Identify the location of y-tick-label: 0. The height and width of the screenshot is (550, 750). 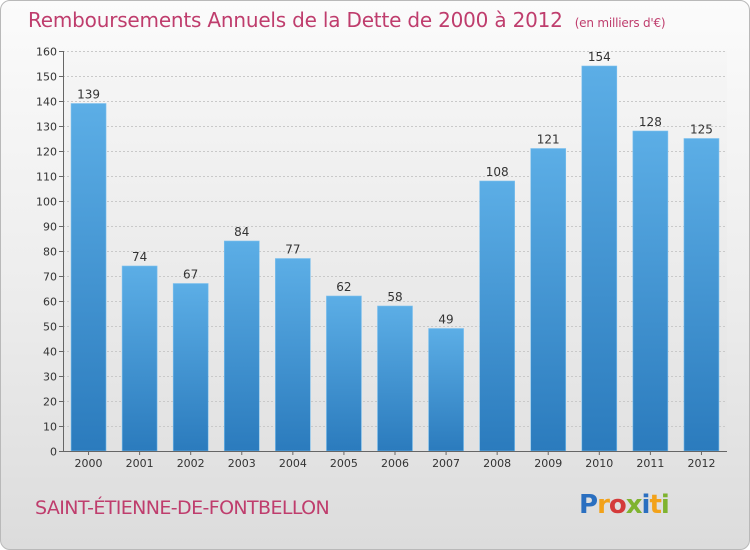
(53, 452).